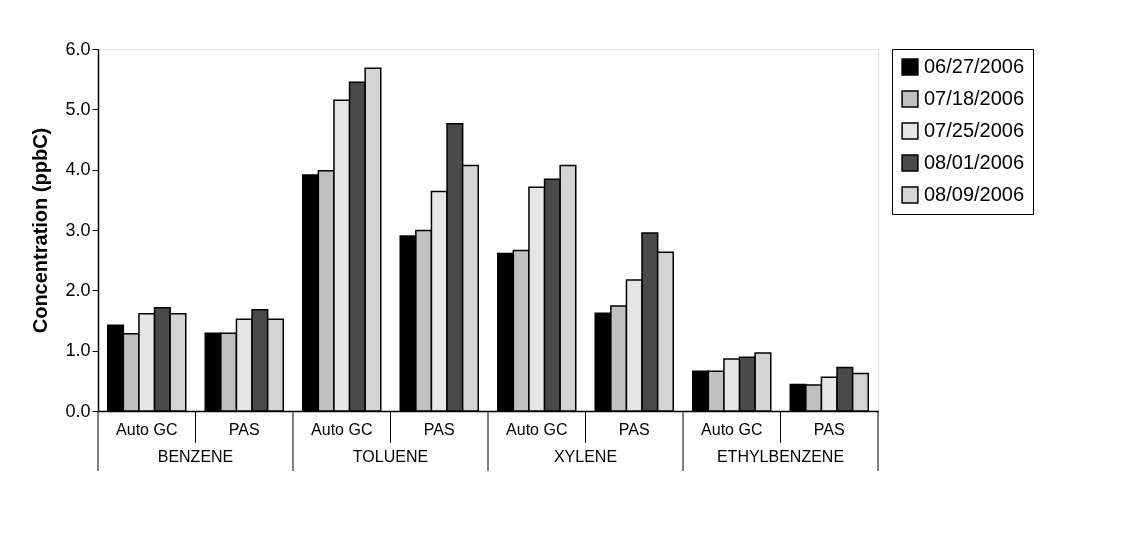  I want to click on legend-label: 07/18/2006, so click(974, 98).